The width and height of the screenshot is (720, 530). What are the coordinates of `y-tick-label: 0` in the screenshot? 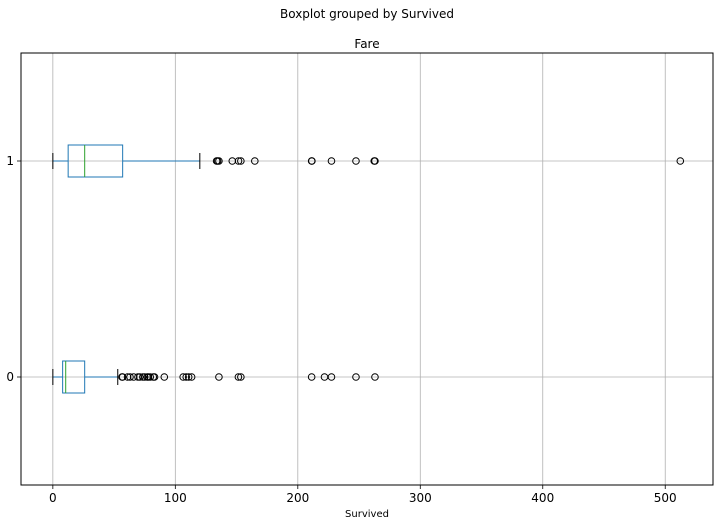 It's located at (10, 377).